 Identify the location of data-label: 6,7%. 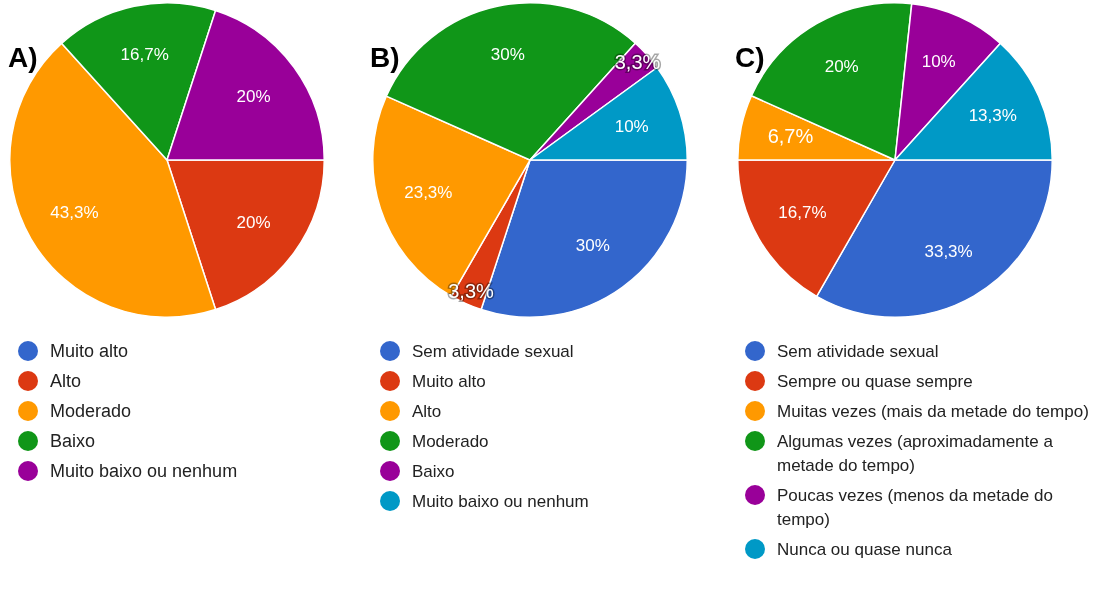
(790, 136).